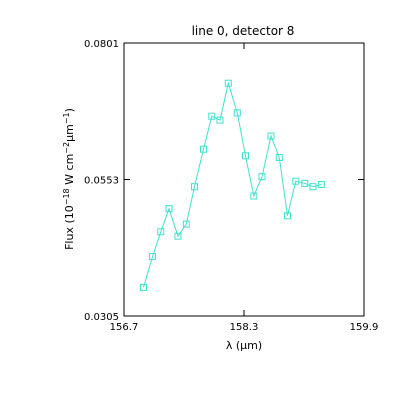 The width and height of the screenshot is (400, 400). I want to click on x-tick-label: 159.9, so click(364, 327).